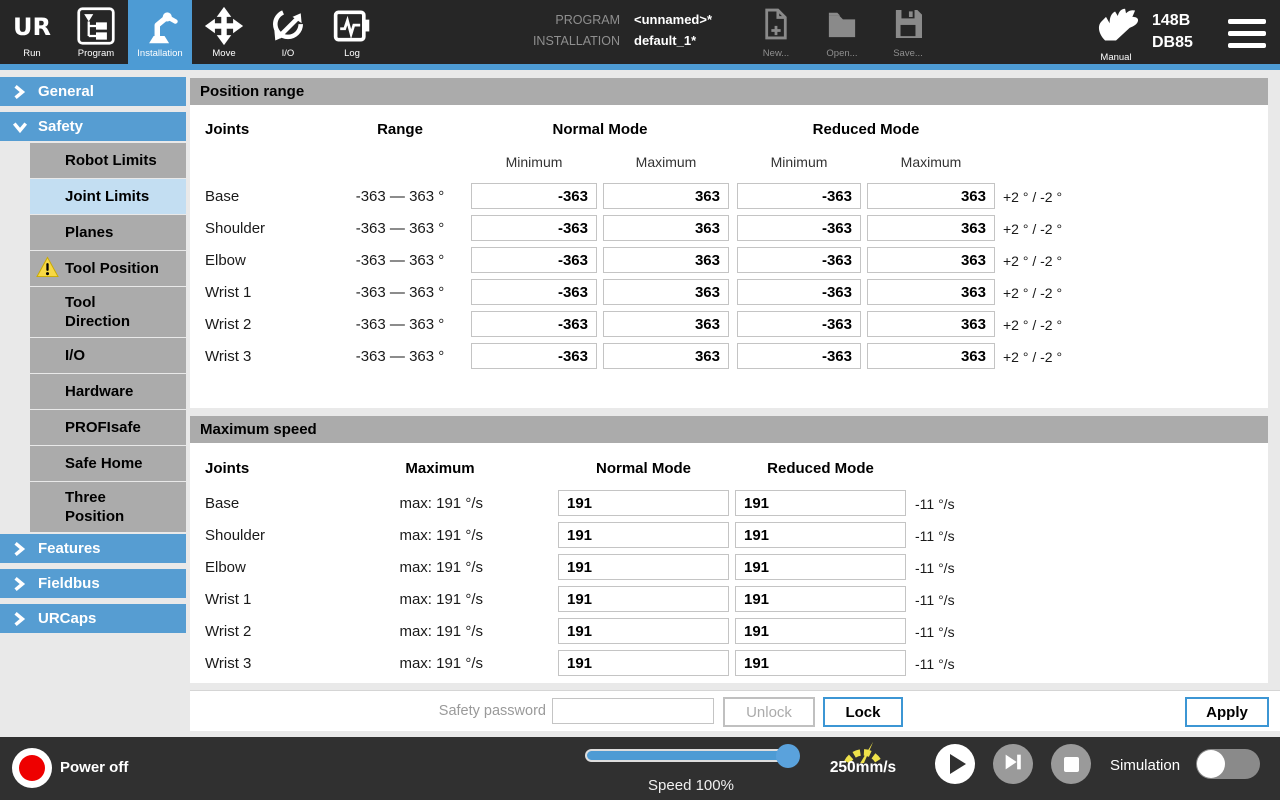  What do you see at coordinates (21, 92) in the screenshot?
I see `chevron-right-icon` at bounding box center [21, 92].